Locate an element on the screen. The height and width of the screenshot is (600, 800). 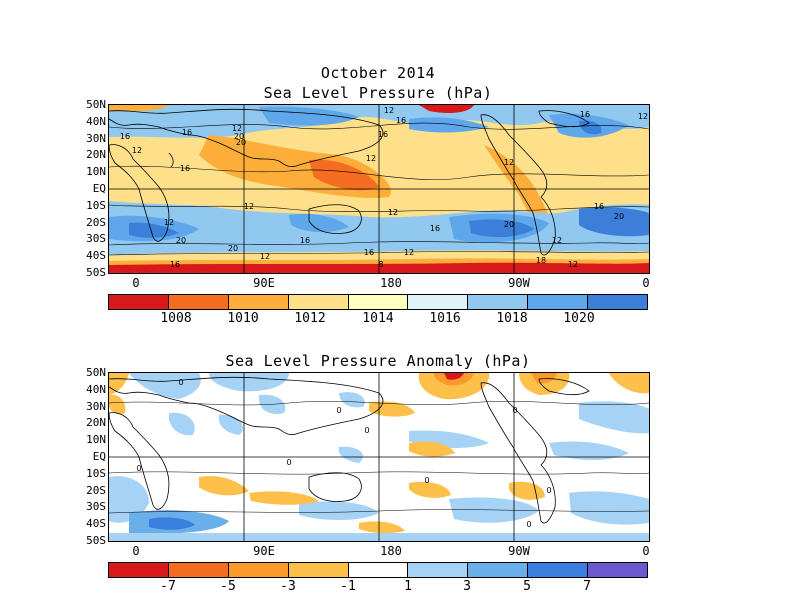
anom-colorbar-label: 7 is located at coordinates (587, 586).